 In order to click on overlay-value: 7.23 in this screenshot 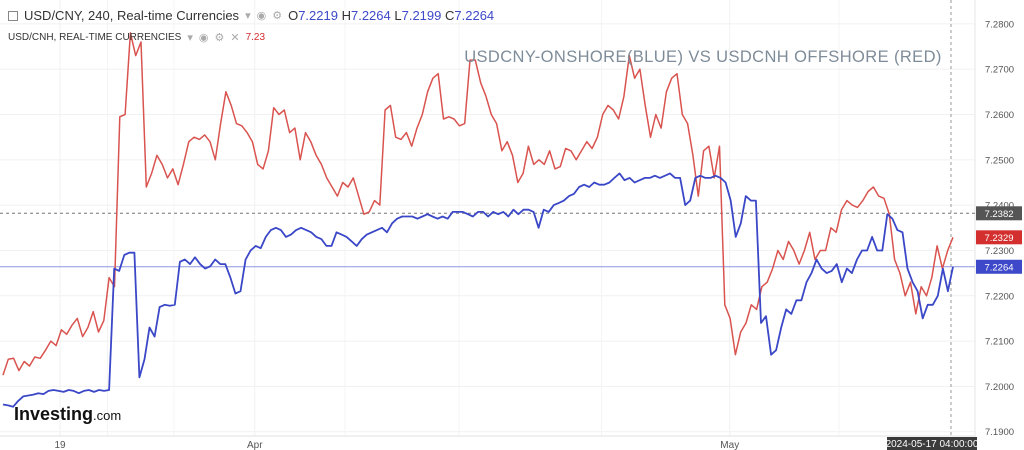, I will do `click(255, 37)`.